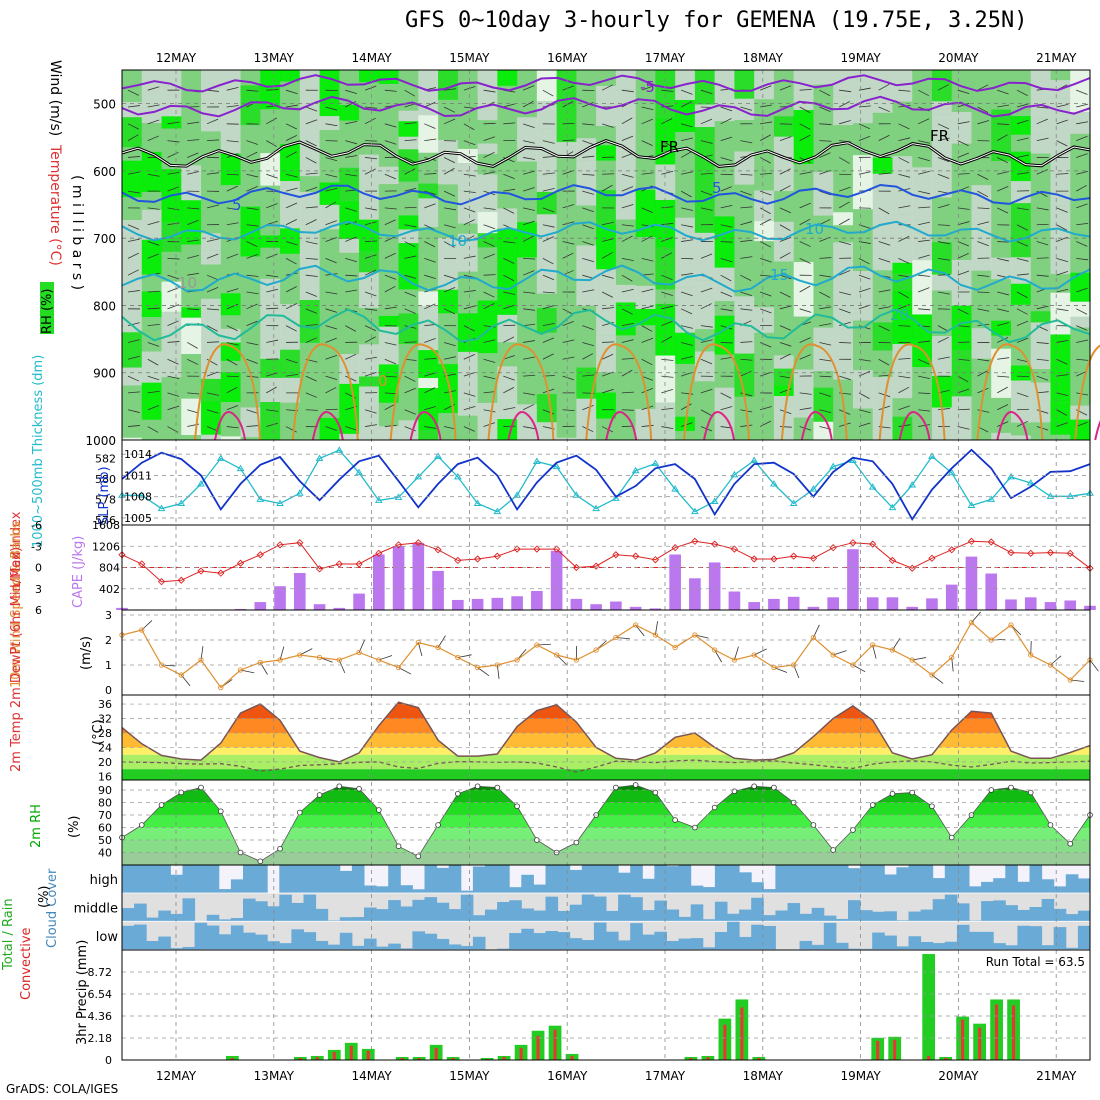 The image size is (1100, 1100). What do you see at coordinates (609, 651) in the screenshot?
I see `wind10m-panel` at bounding box center [609, 651].